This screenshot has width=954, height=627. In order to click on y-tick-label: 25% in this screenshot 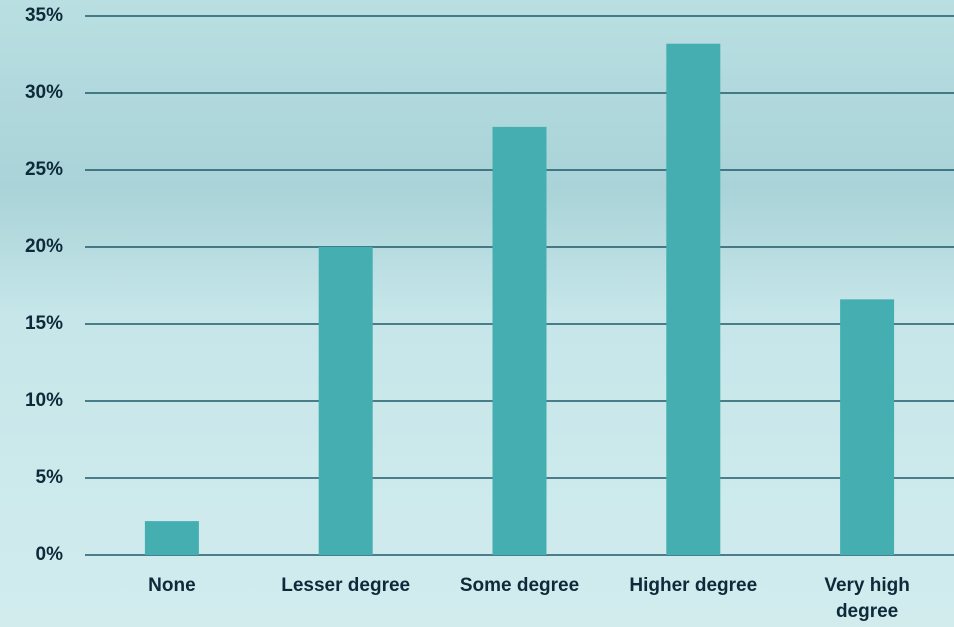, I will do `click(44, 169)`.